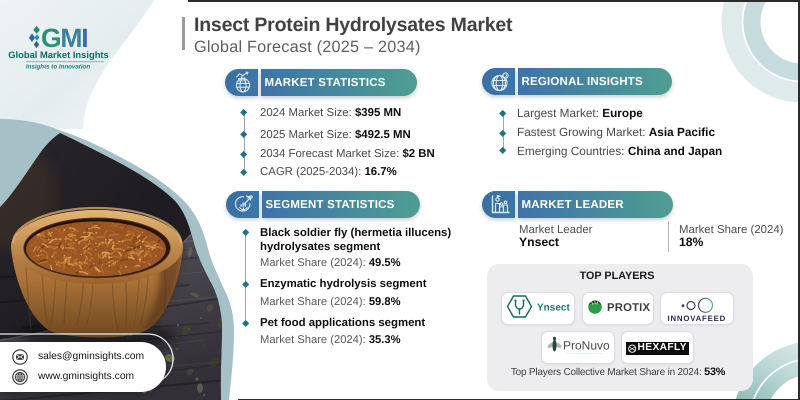 The width and height of the screenshot is (800, 400). Describe the element at coordinates (64, 38) in the screenshot. I see `svg-text: GMI` at that location.